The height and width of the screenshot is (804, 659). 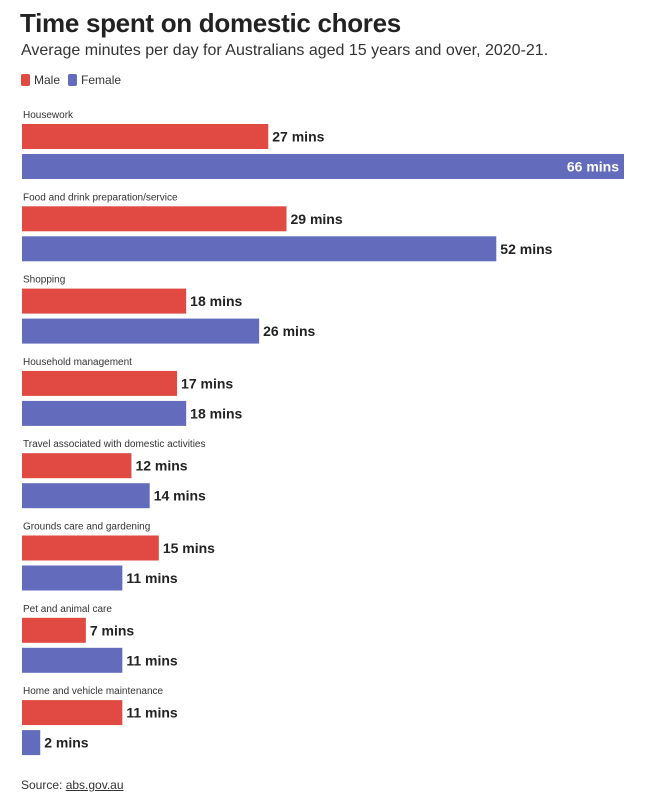 What do you see at coordinates (77, 466) in the screenshot?
I see `bar-male-travel-associated-with-domestic-activities` at bounding box center [77, 466].